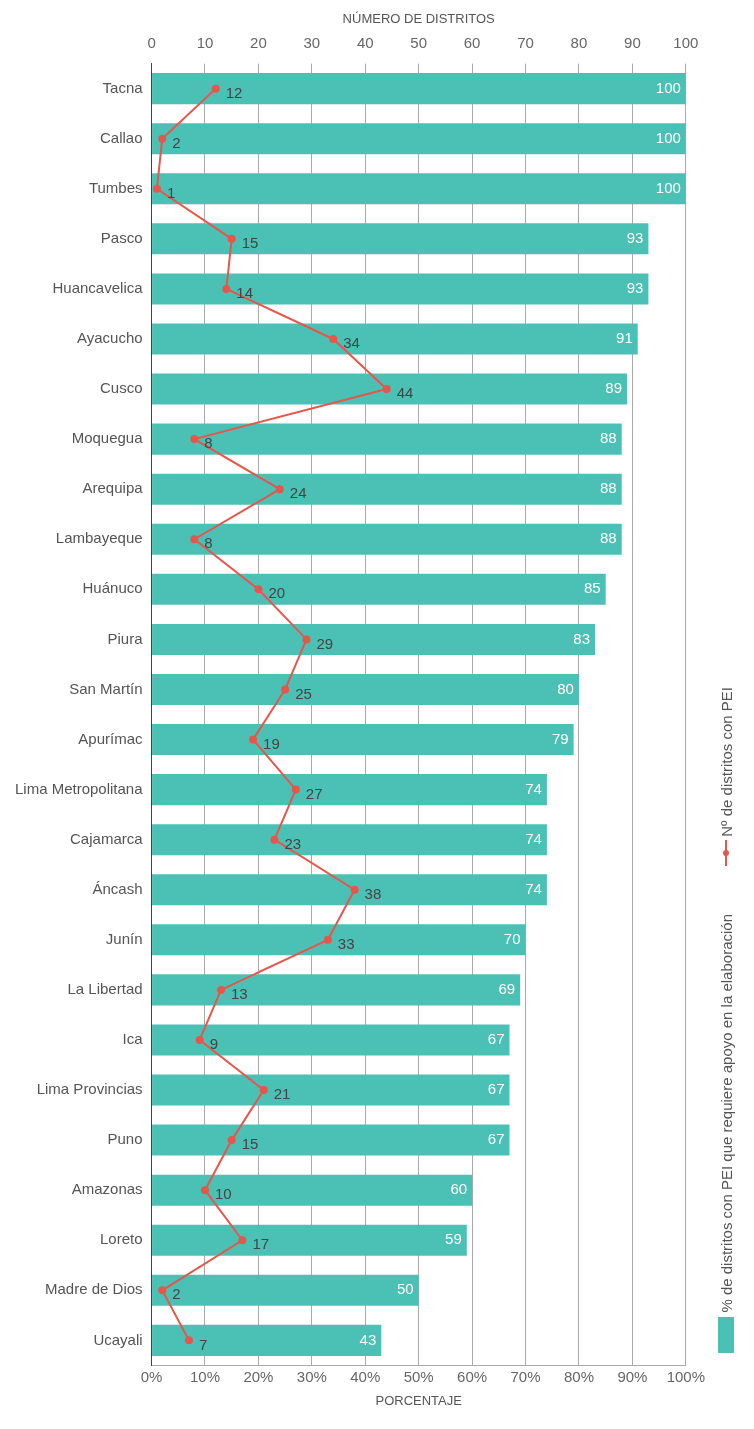  What do you see at coordinates (560, 738) in the screenshot?
I see `data-label: 79` at bounding box center [560, 738].